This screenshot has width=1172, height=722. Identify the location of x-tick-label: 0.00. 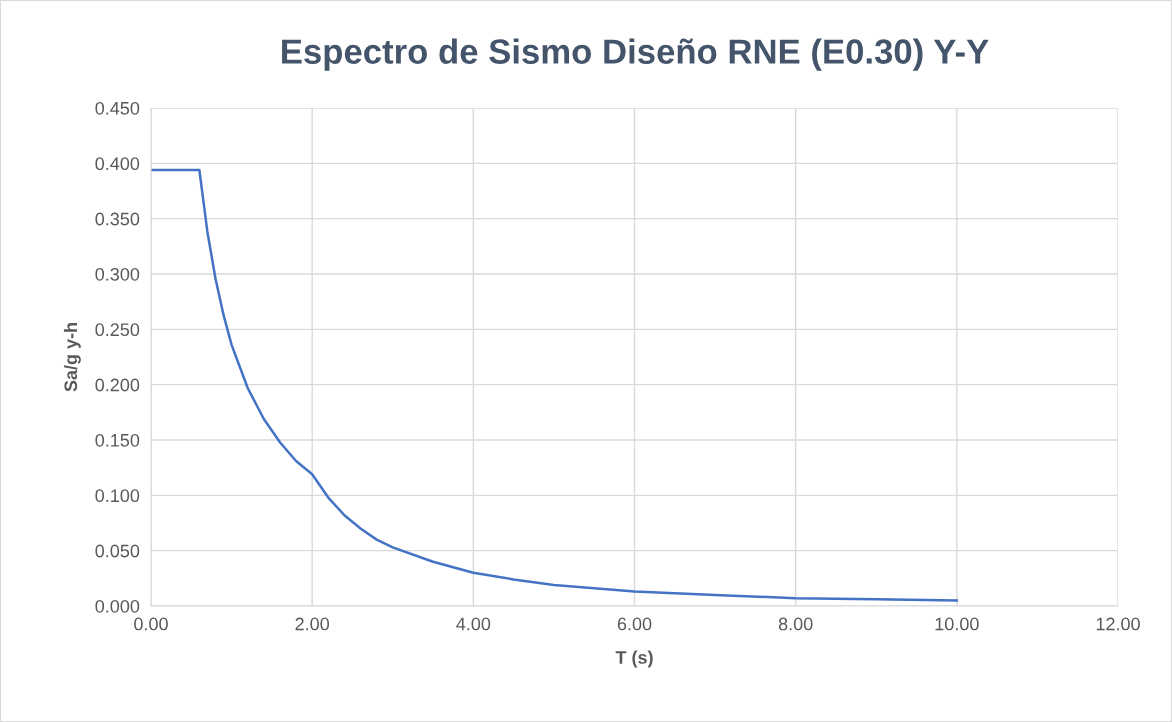
(151, 624).